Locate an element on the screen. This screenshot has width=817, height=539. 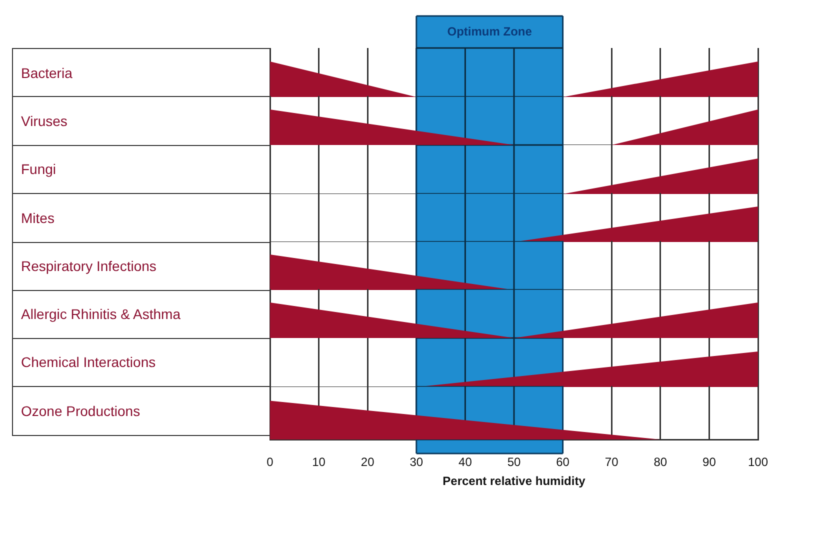
y-axis-title: Bacteria is located at coordinates (141, 72).